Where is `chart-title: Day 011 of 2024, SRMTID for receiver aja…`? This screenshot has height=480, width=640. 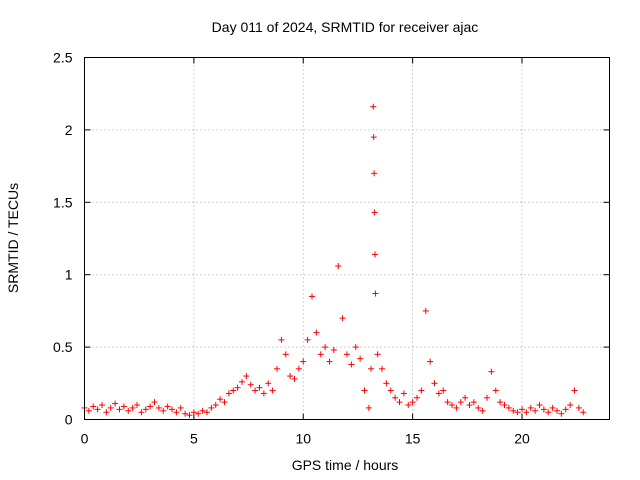 chart-title: Day 011 of 2024, SRMTID for receiver aja… is located at coordinates (345, 27).